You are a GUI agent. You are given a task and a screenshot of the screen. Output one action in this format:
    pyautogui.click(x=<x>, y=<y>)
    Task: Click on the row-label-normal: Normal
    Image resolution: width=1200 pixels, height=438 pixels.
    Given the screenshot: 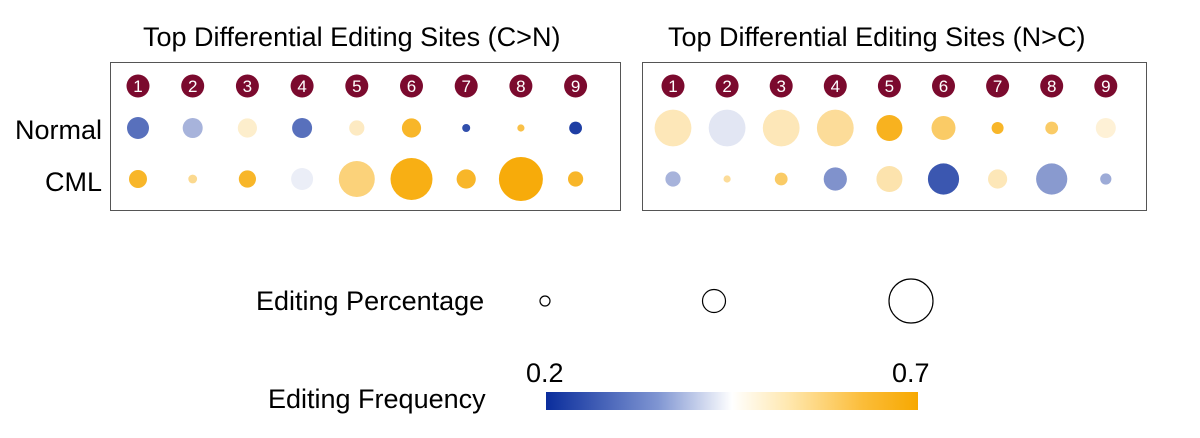 What is the action you would take?
    pyautogui.click(x=58, y=130)
    